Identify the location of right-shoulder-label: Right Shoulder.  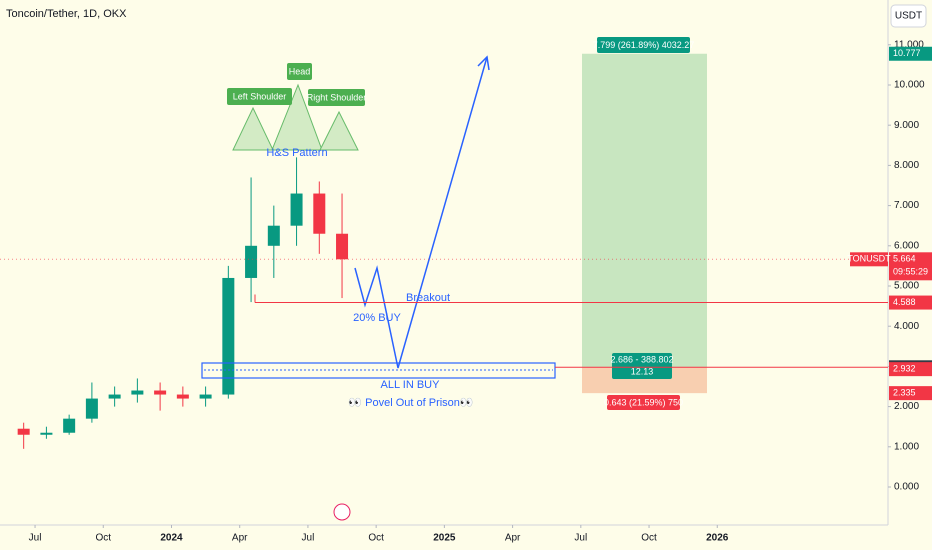
(337, 97).